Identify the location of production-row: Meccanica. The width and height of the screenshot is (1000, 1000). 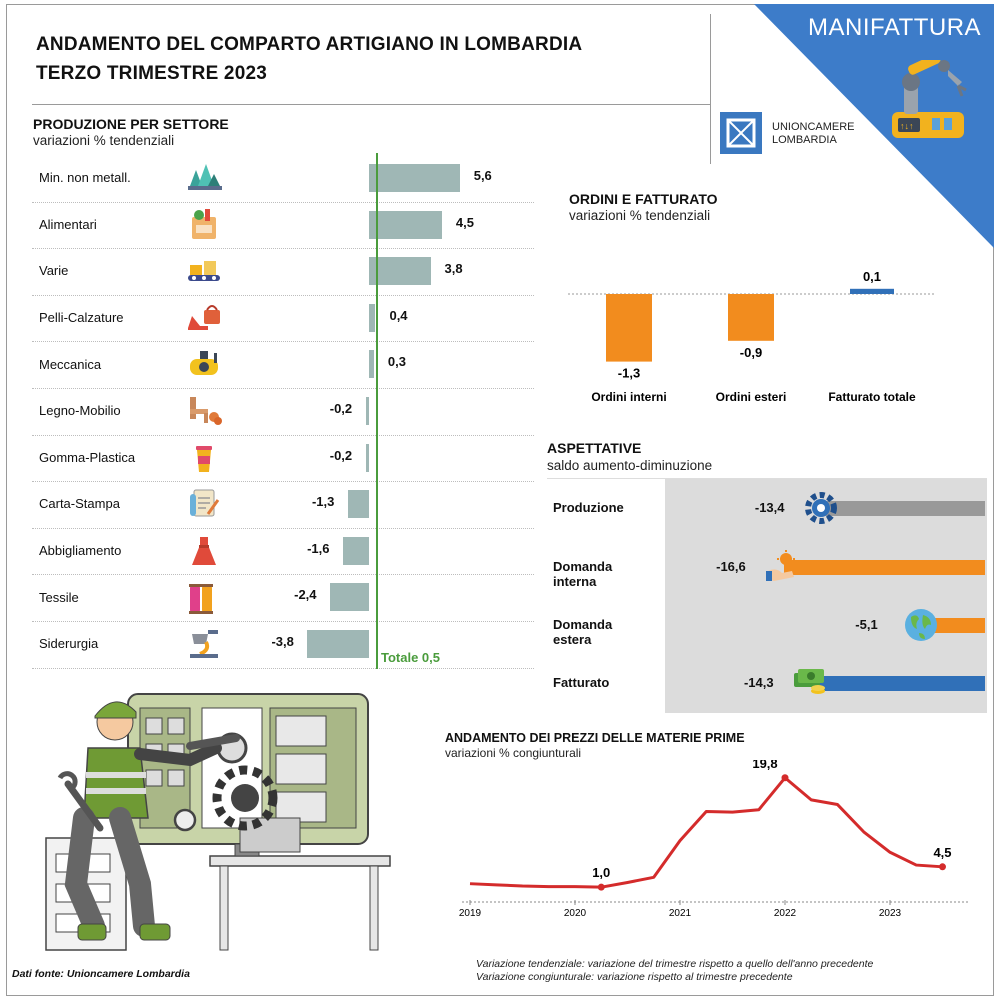
(283, 365).